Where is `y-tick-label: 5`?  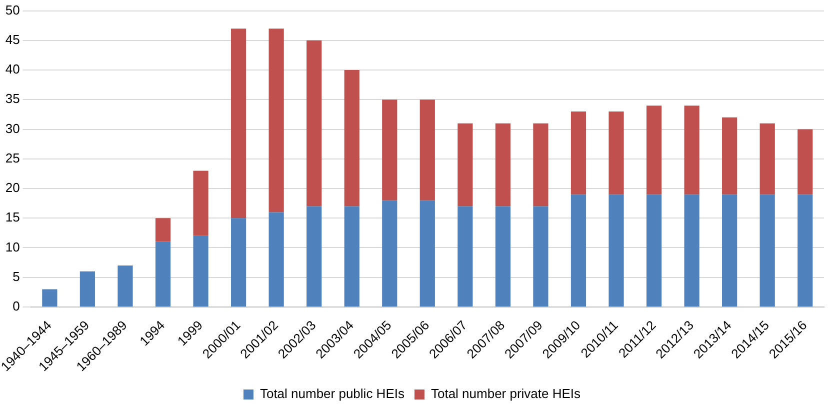 y-tick-label: 5 is located at coordinates (16, 276).